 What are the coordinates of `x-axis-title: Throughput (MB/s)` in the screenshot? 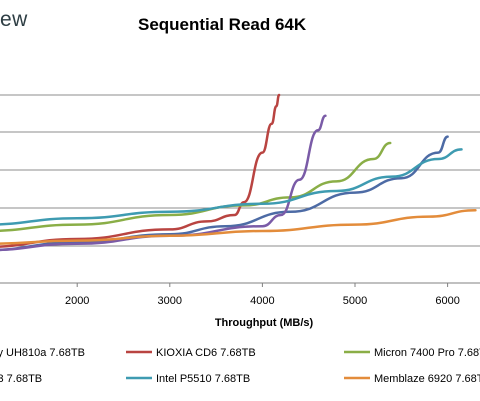 It's located at (264, 323).